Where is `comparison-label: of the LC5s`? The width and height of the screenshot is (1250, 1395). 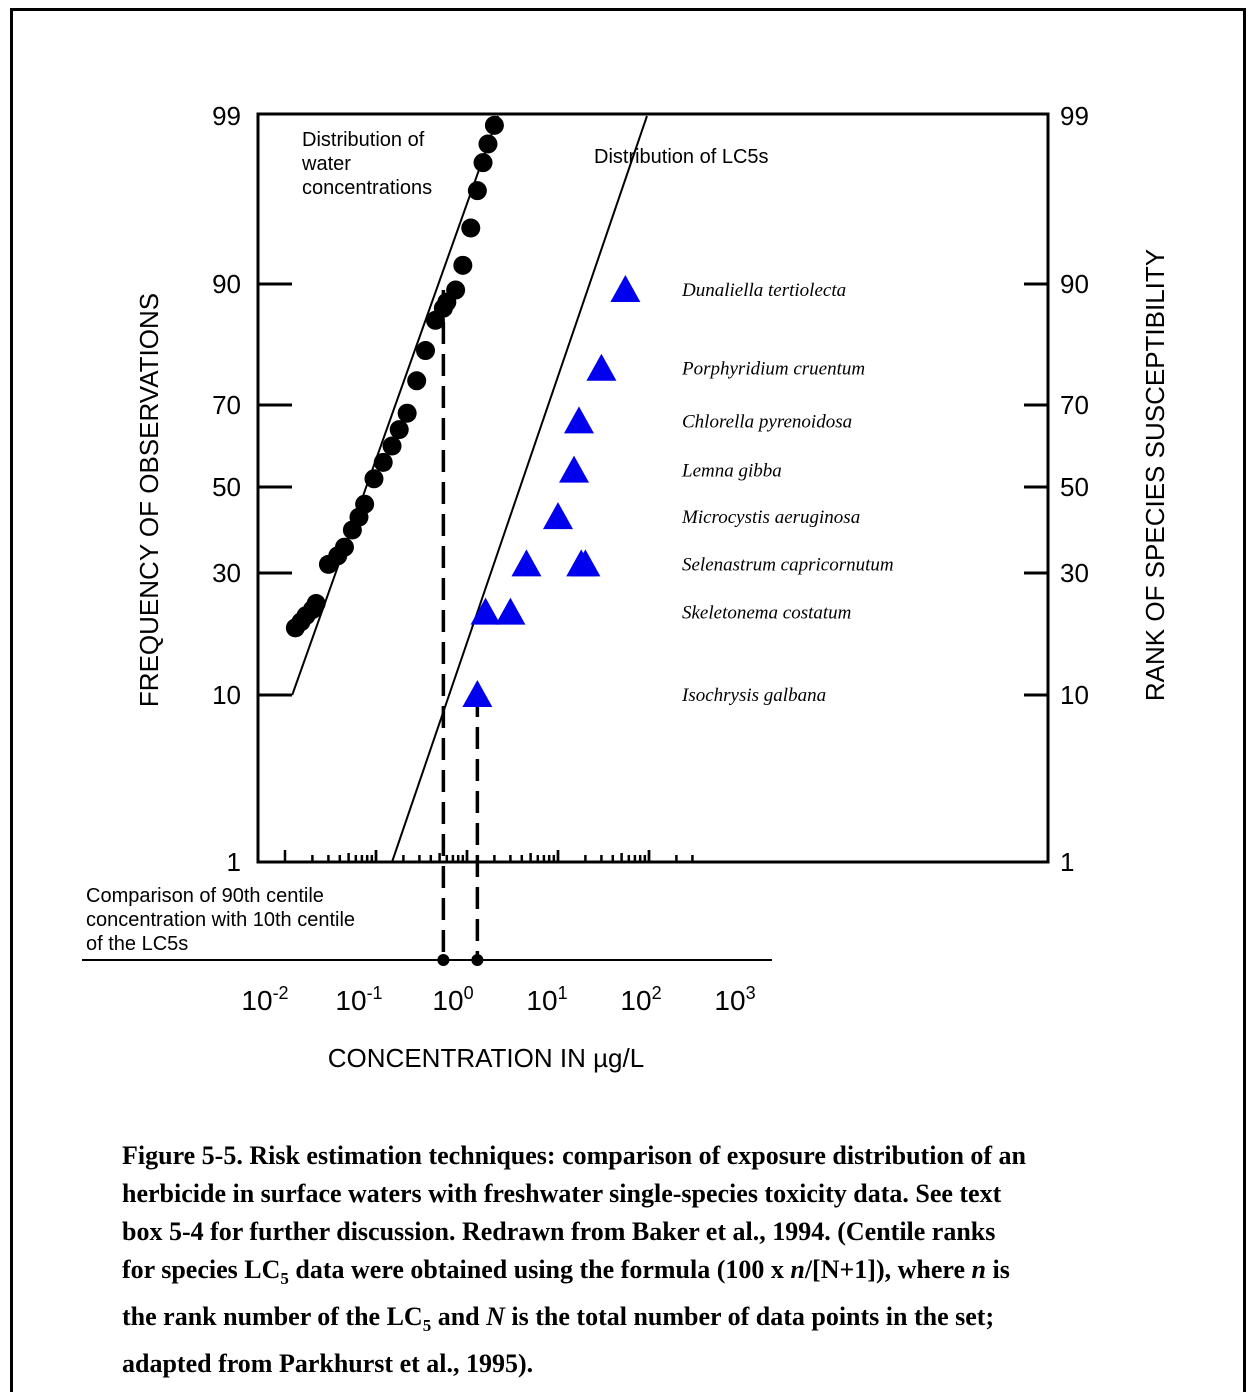
comparison-label: of the LC5s is located at coordinates (137, 944).